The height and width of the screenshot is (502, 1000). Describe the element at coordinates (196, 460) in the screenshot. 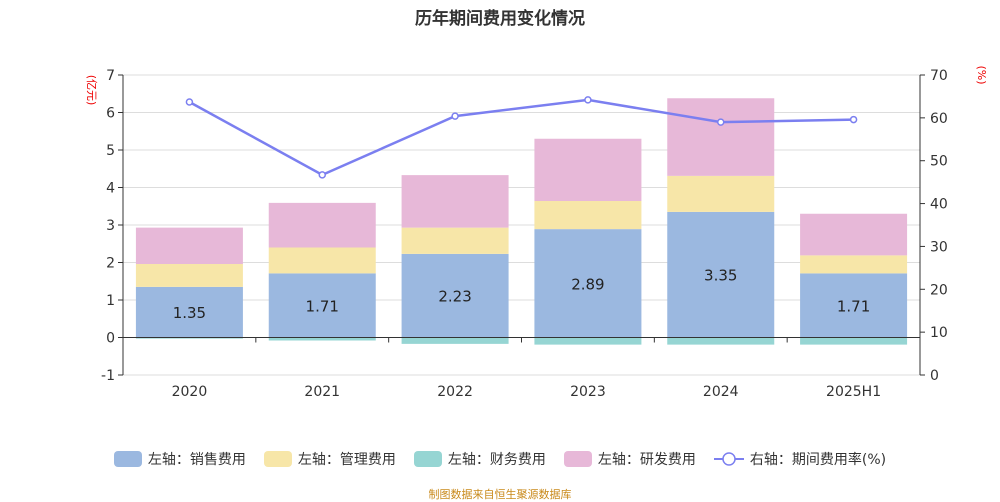

I see `legend-label: 左轴：销售费用` at that location.